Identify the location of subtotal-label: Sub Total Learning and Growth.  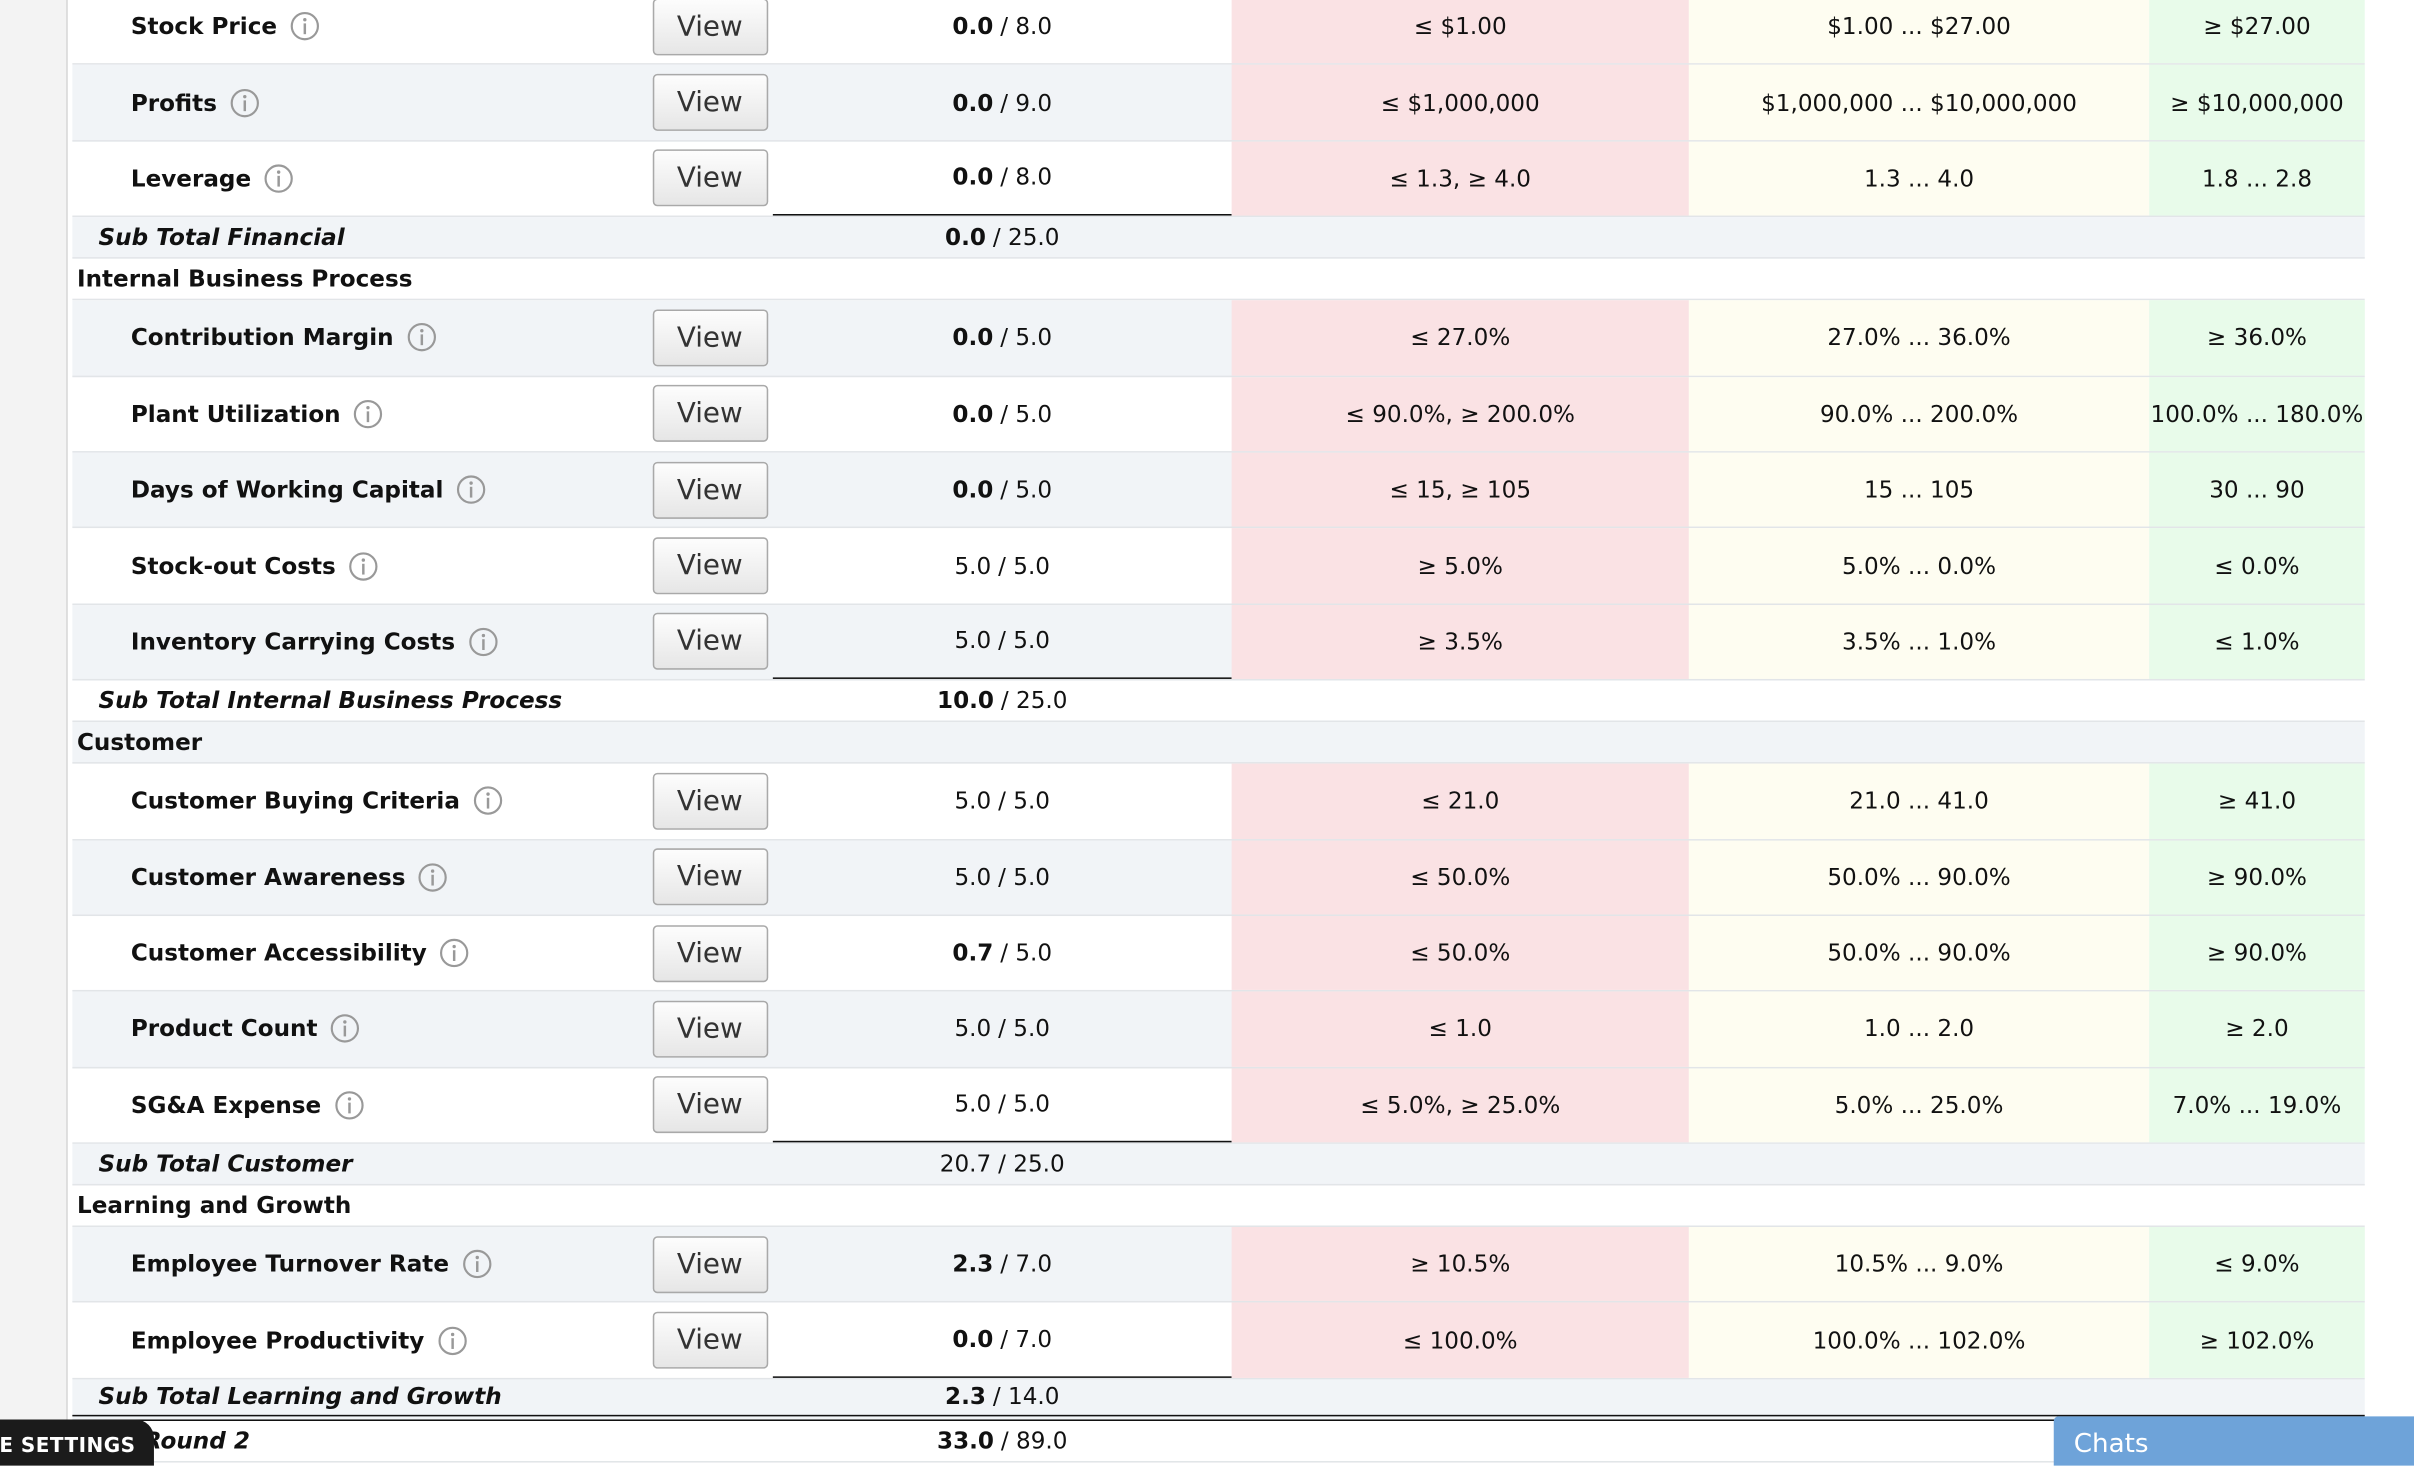
(300, 1397).